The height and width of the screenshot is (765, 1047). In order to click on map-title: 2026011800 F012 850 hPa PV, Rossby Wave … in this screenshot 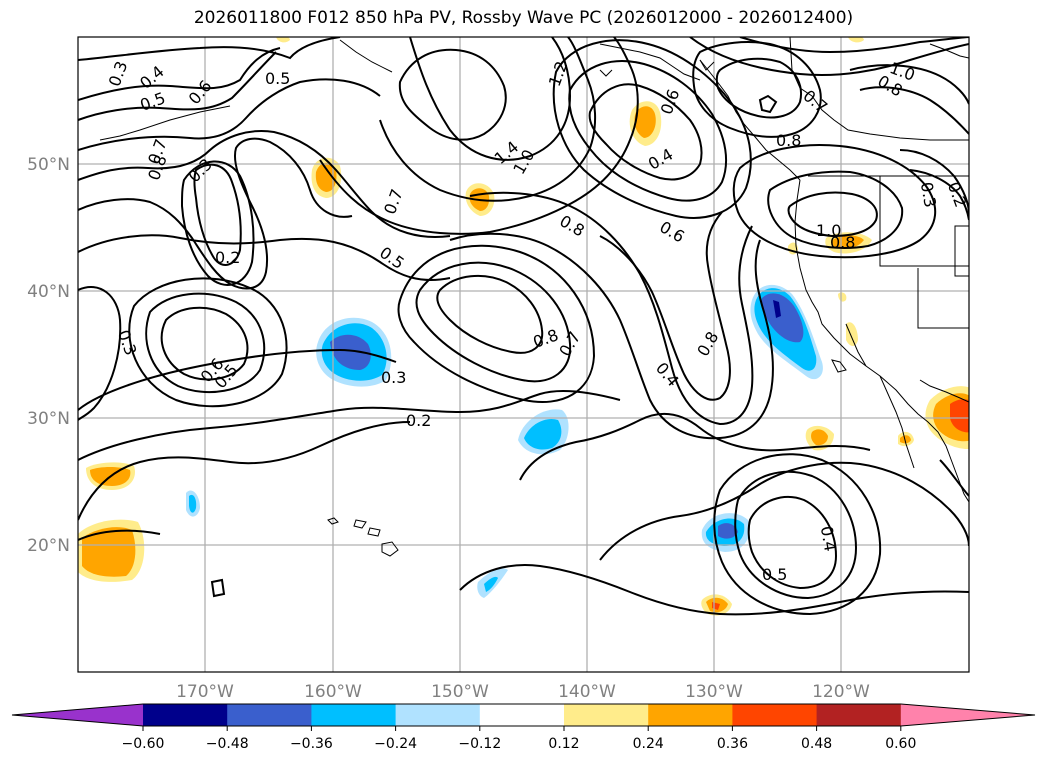, I will do `click(523, 18)`.